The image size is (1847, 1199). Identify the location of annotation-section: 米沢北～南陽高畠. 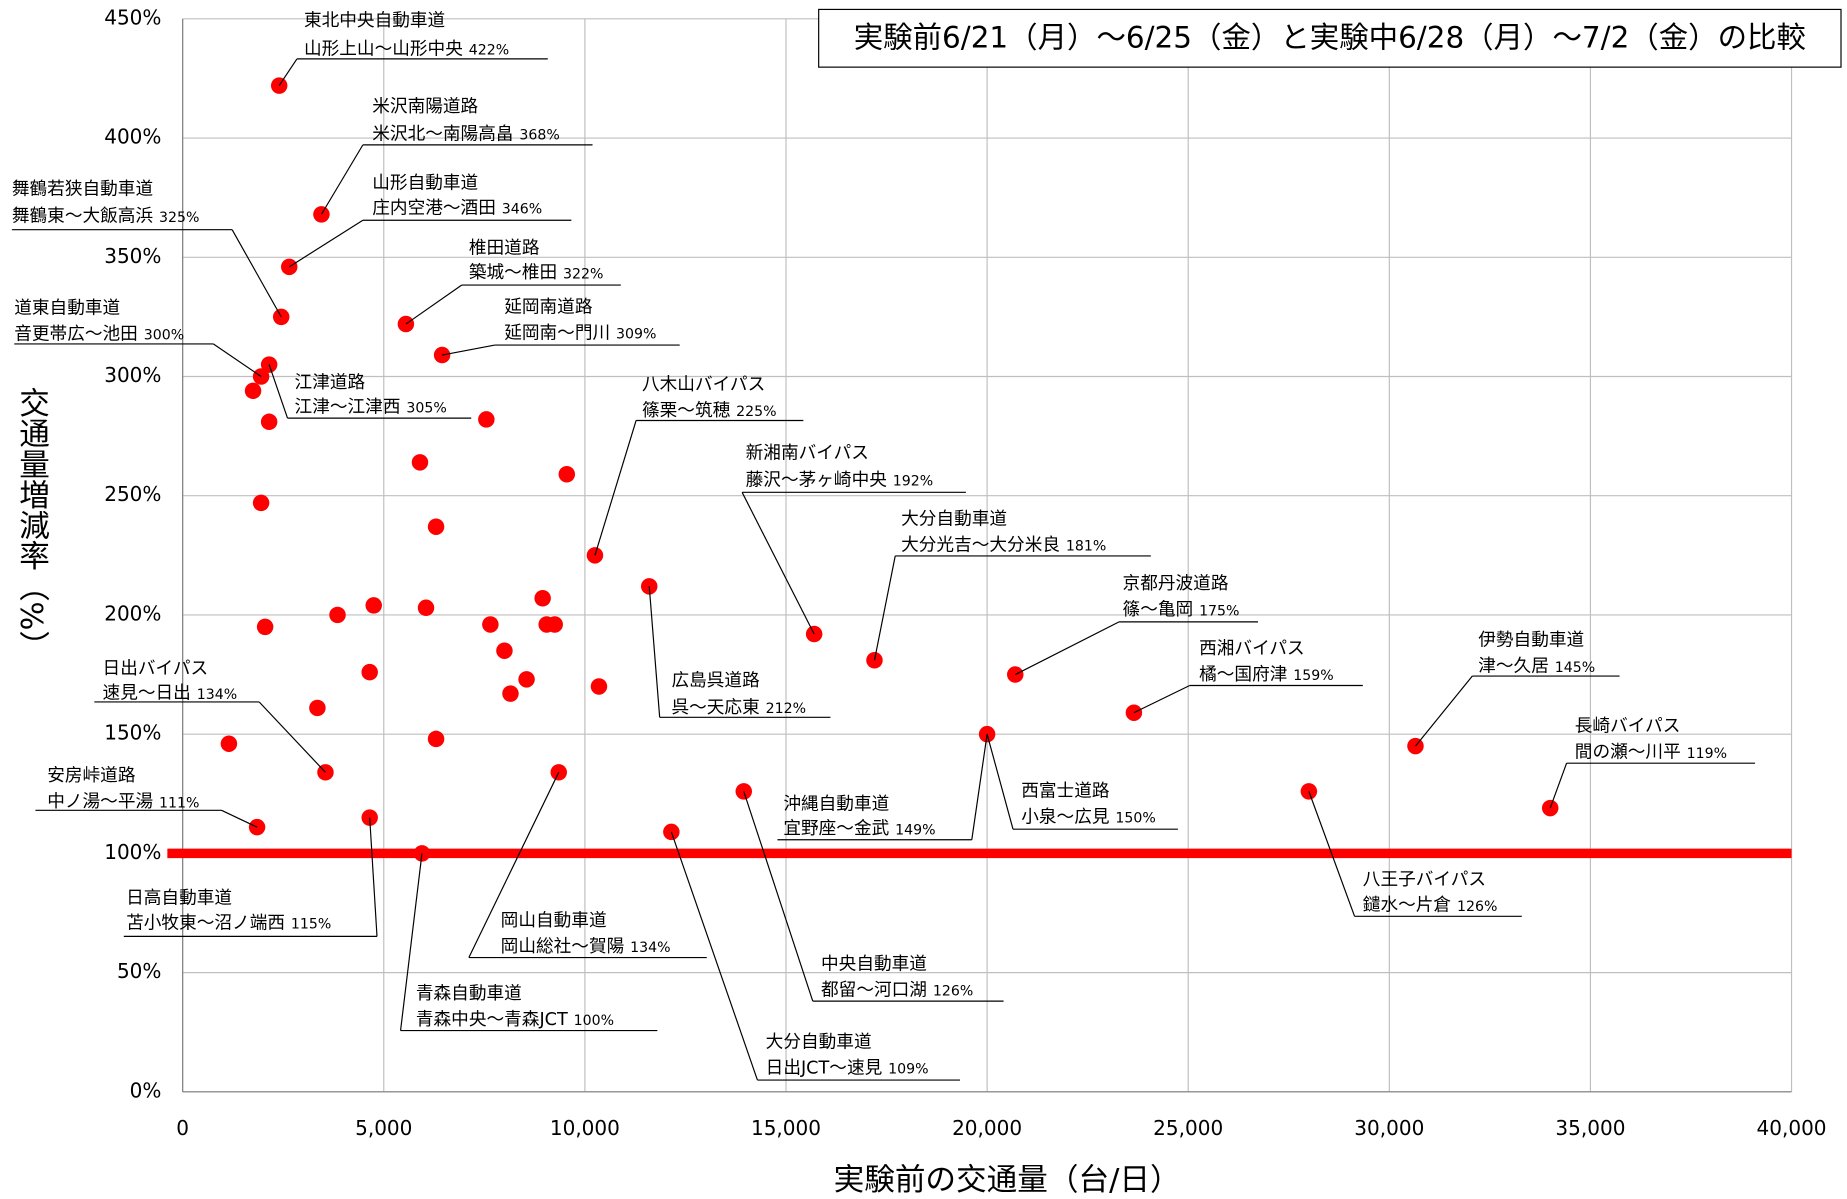
(442, 133).